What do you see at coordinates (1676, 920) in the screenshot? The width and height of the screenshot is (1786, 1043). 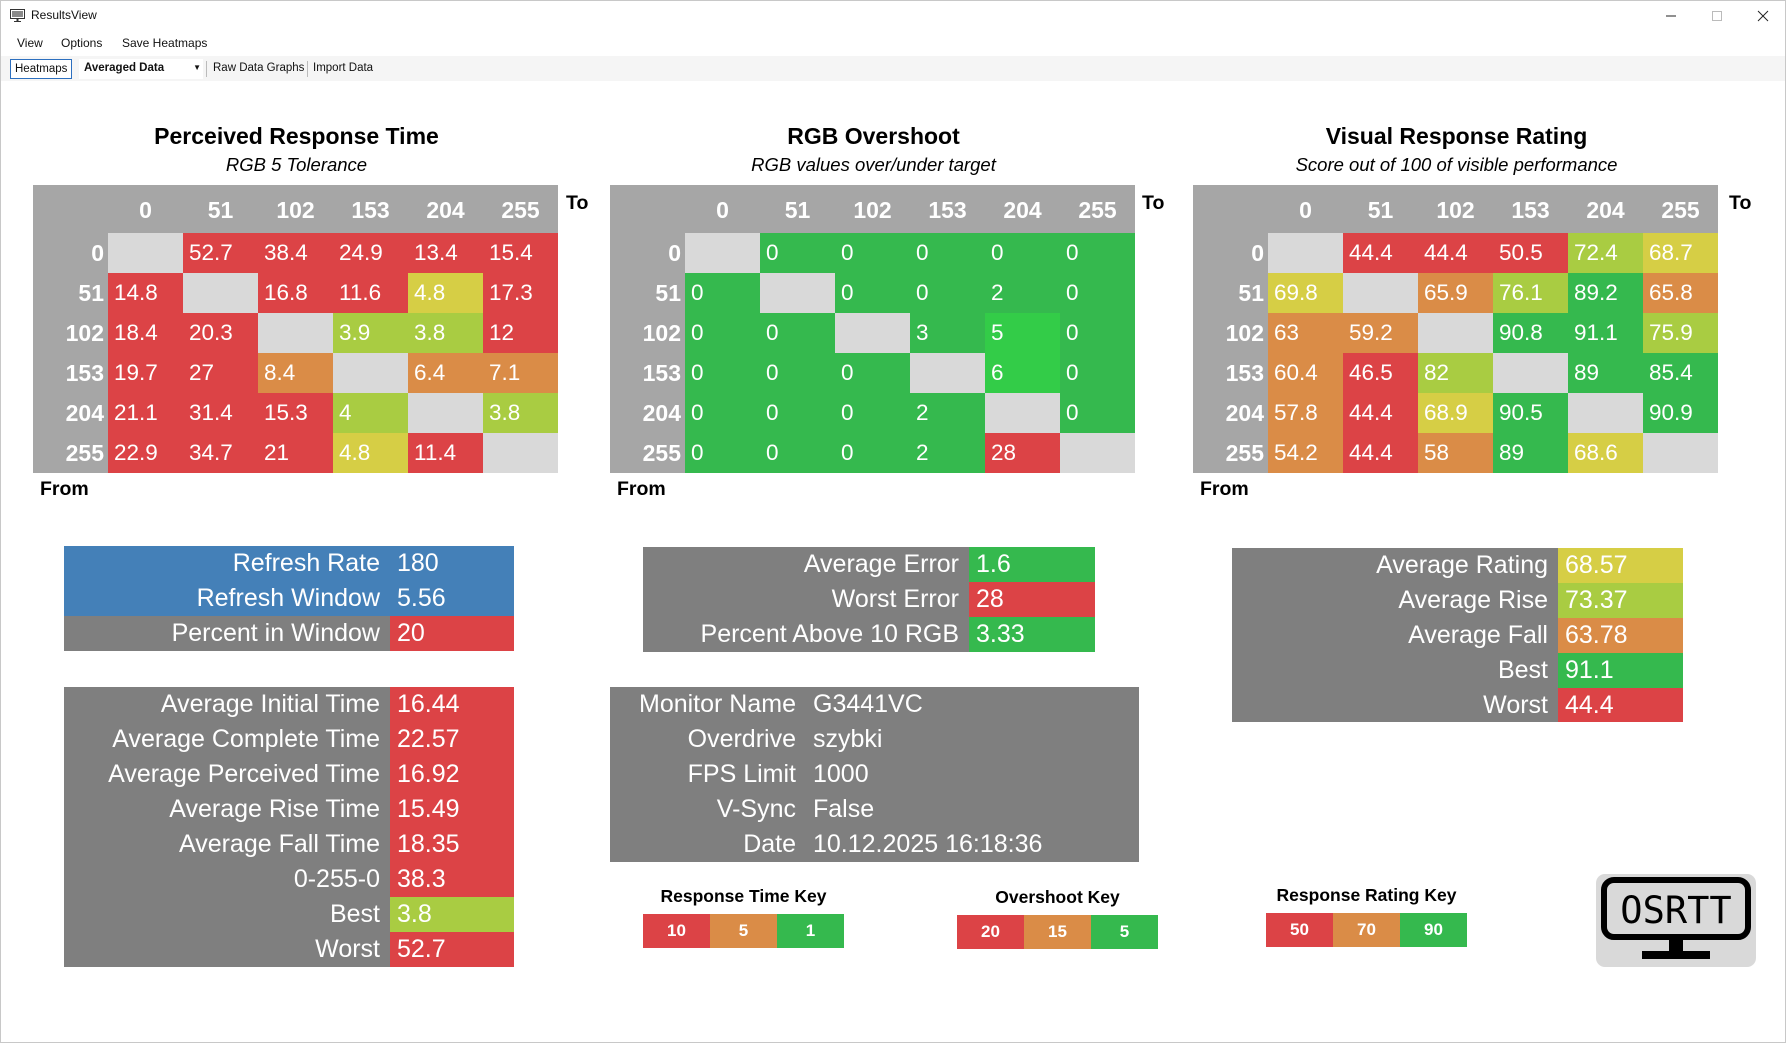 I see `osrtt-logo: OSRTT` at bounding box center [1676, 920].